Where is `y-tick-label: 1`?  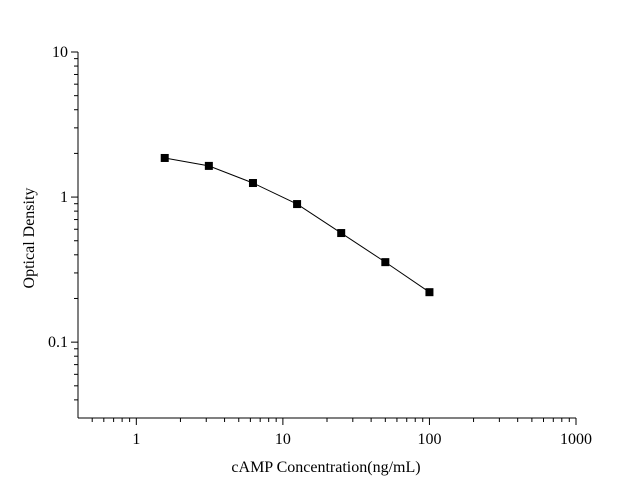 y-tick-label: 1 is located at coordinates (64, 197).